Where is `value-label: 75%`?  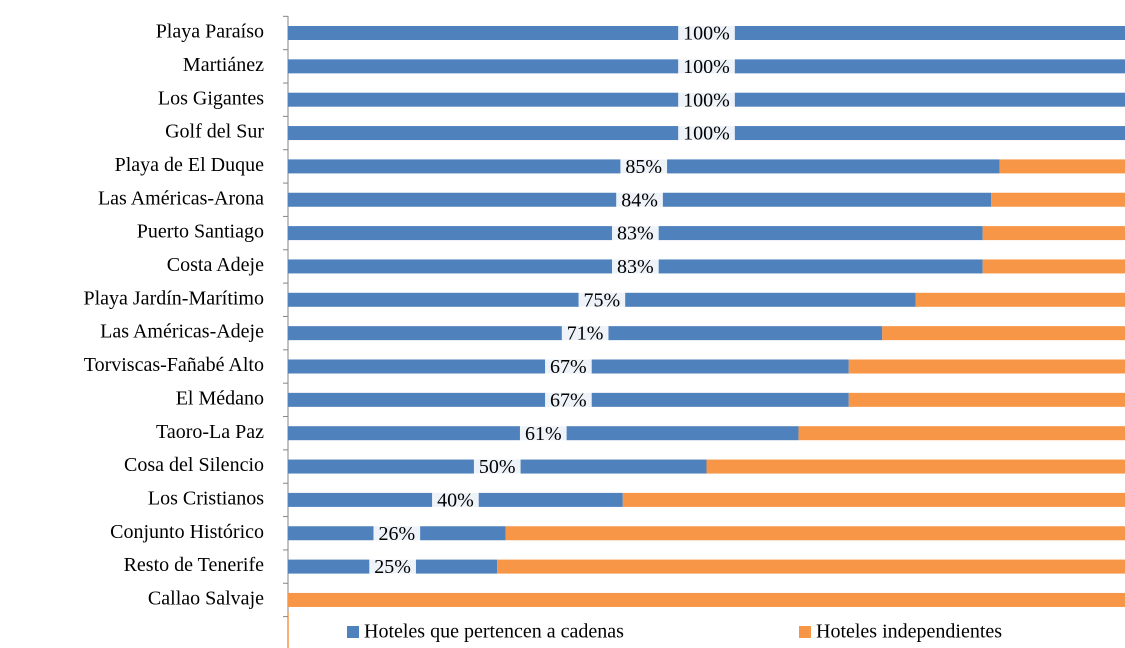
value-label: 75% is located at coordinates (602, 300).